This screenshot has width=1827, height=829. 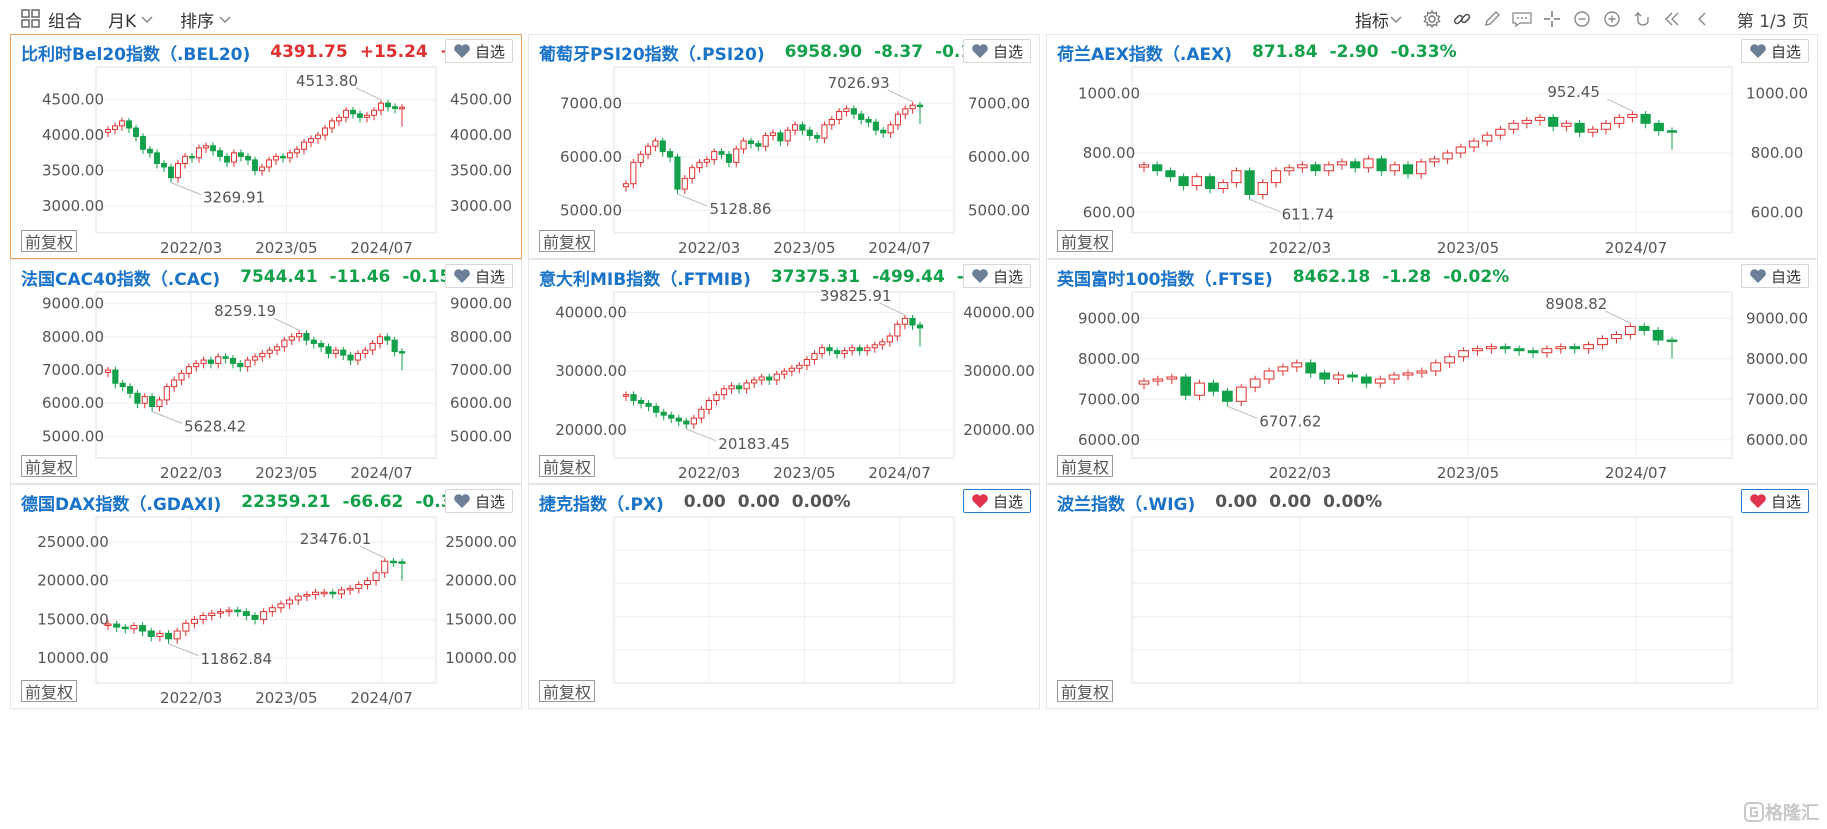 What do you see at coordinates (73, 436) in the screenshot?
I see `y-tick-label-left: 5000.00` at bounding box center [73, 436].